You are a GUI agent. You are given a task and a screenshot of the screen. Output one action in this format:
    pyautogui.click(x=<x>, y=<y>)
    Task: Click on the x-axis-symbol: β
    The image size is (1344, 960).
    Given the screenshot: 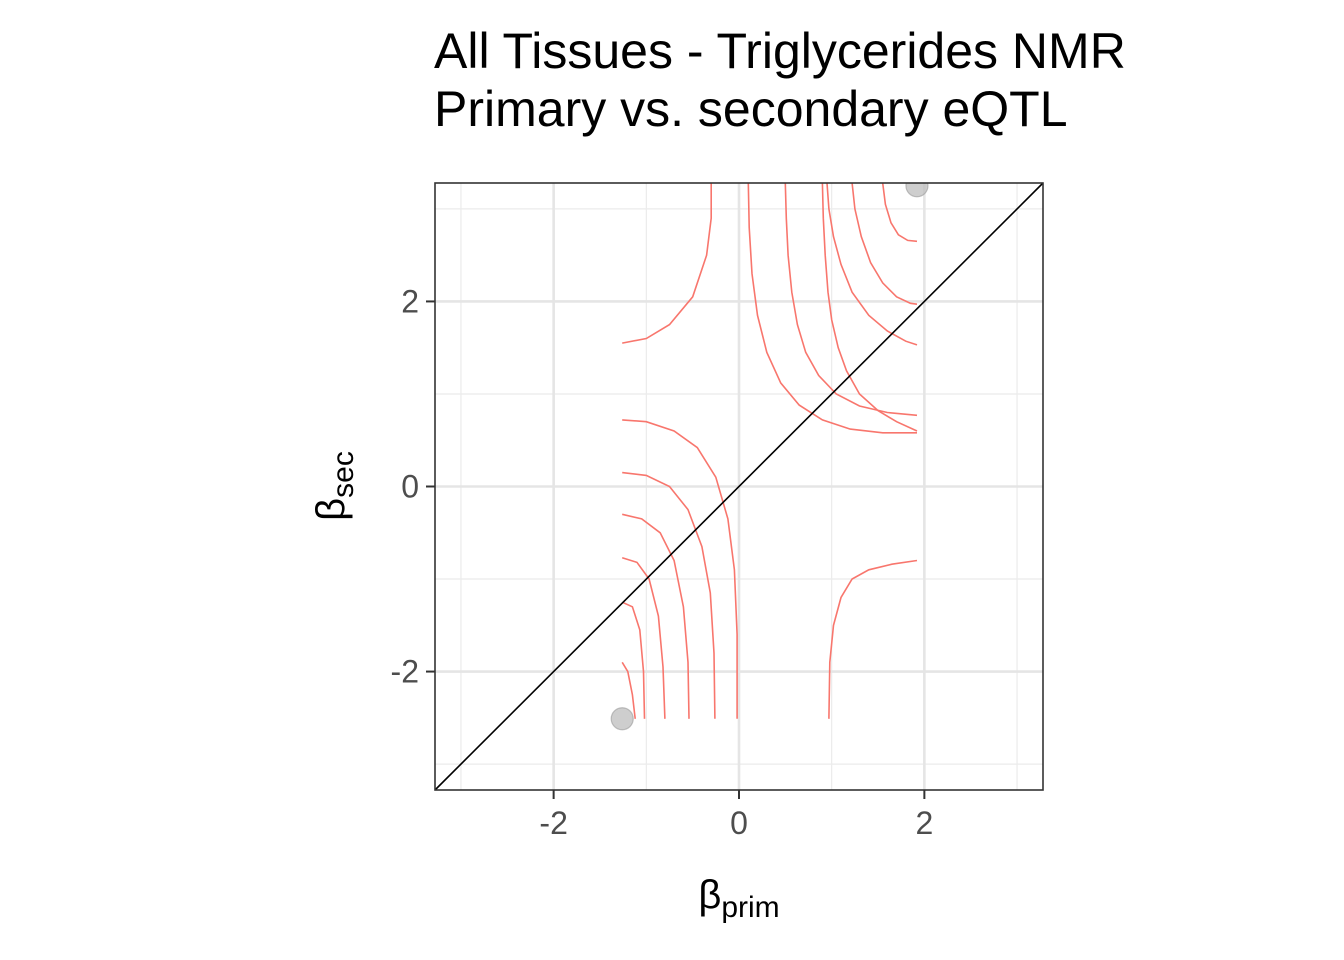 What is the action you would take?
    pyautogui.click(x=709, y=895)
    